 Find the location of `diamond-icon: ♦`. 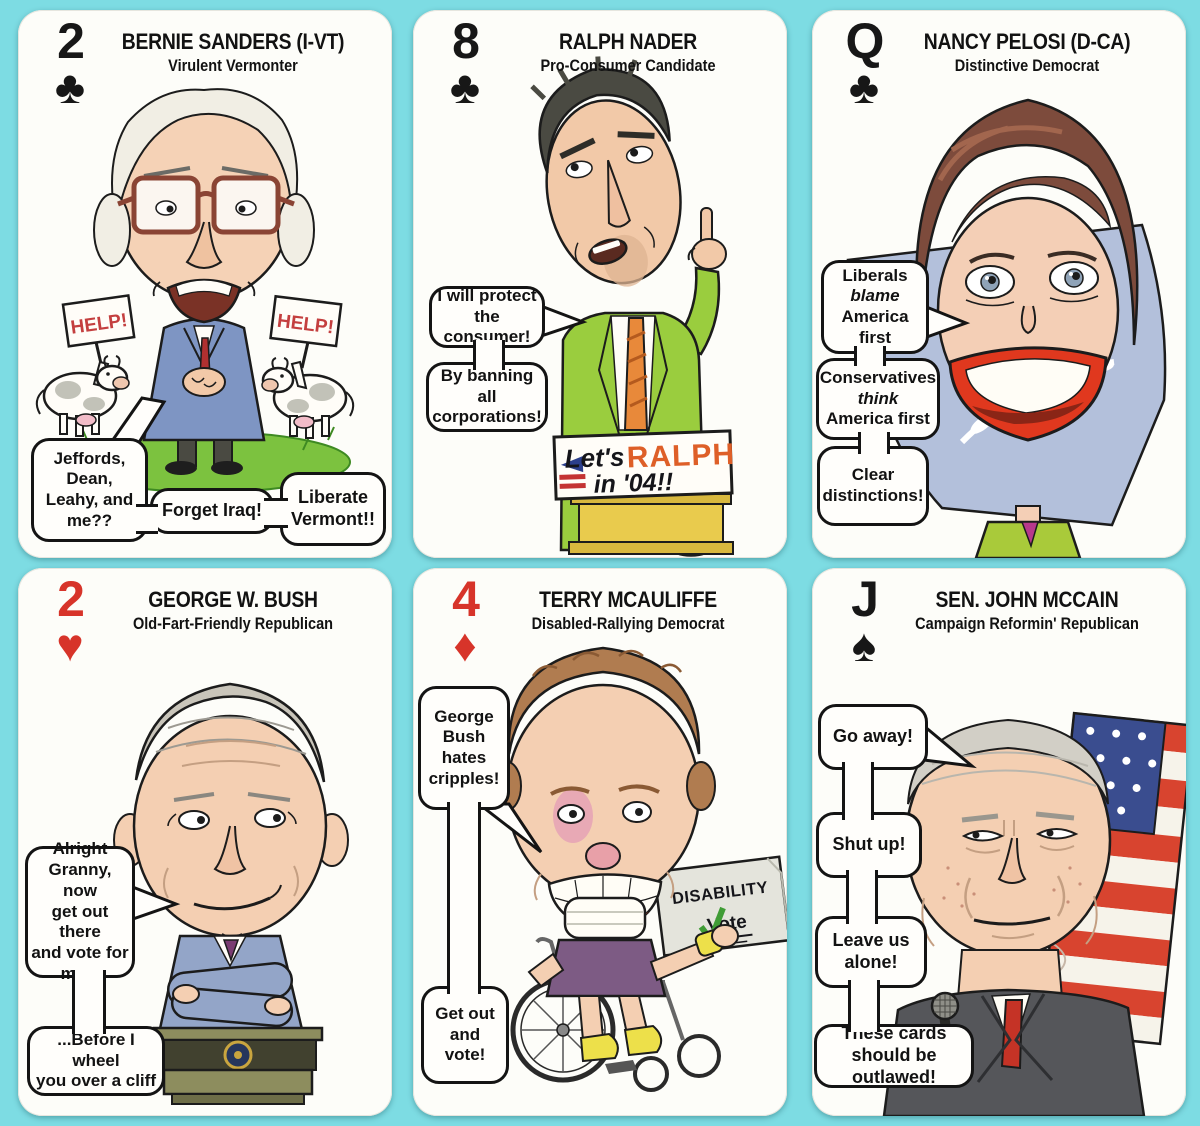

diamond-icon: ♦ is located at coordinates (465, 644).